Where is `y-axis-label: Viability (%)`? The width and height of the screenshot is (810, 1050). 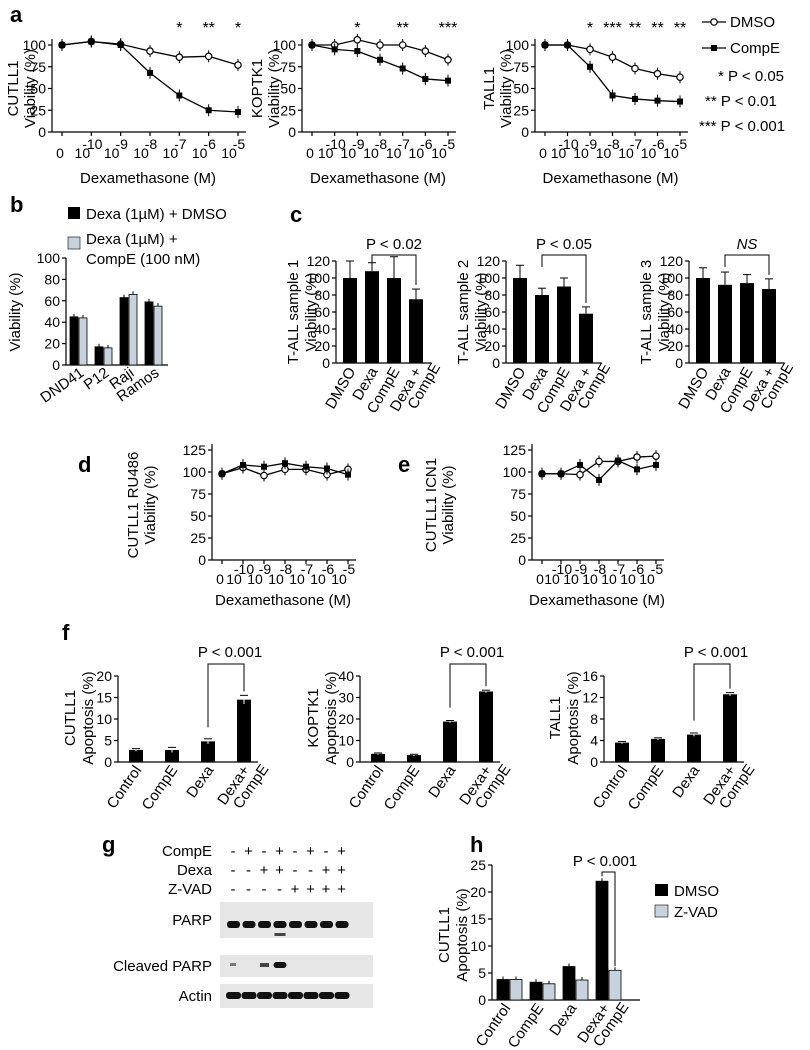 y-axis-label: Viability (%) is located at coordinates (664, 312).